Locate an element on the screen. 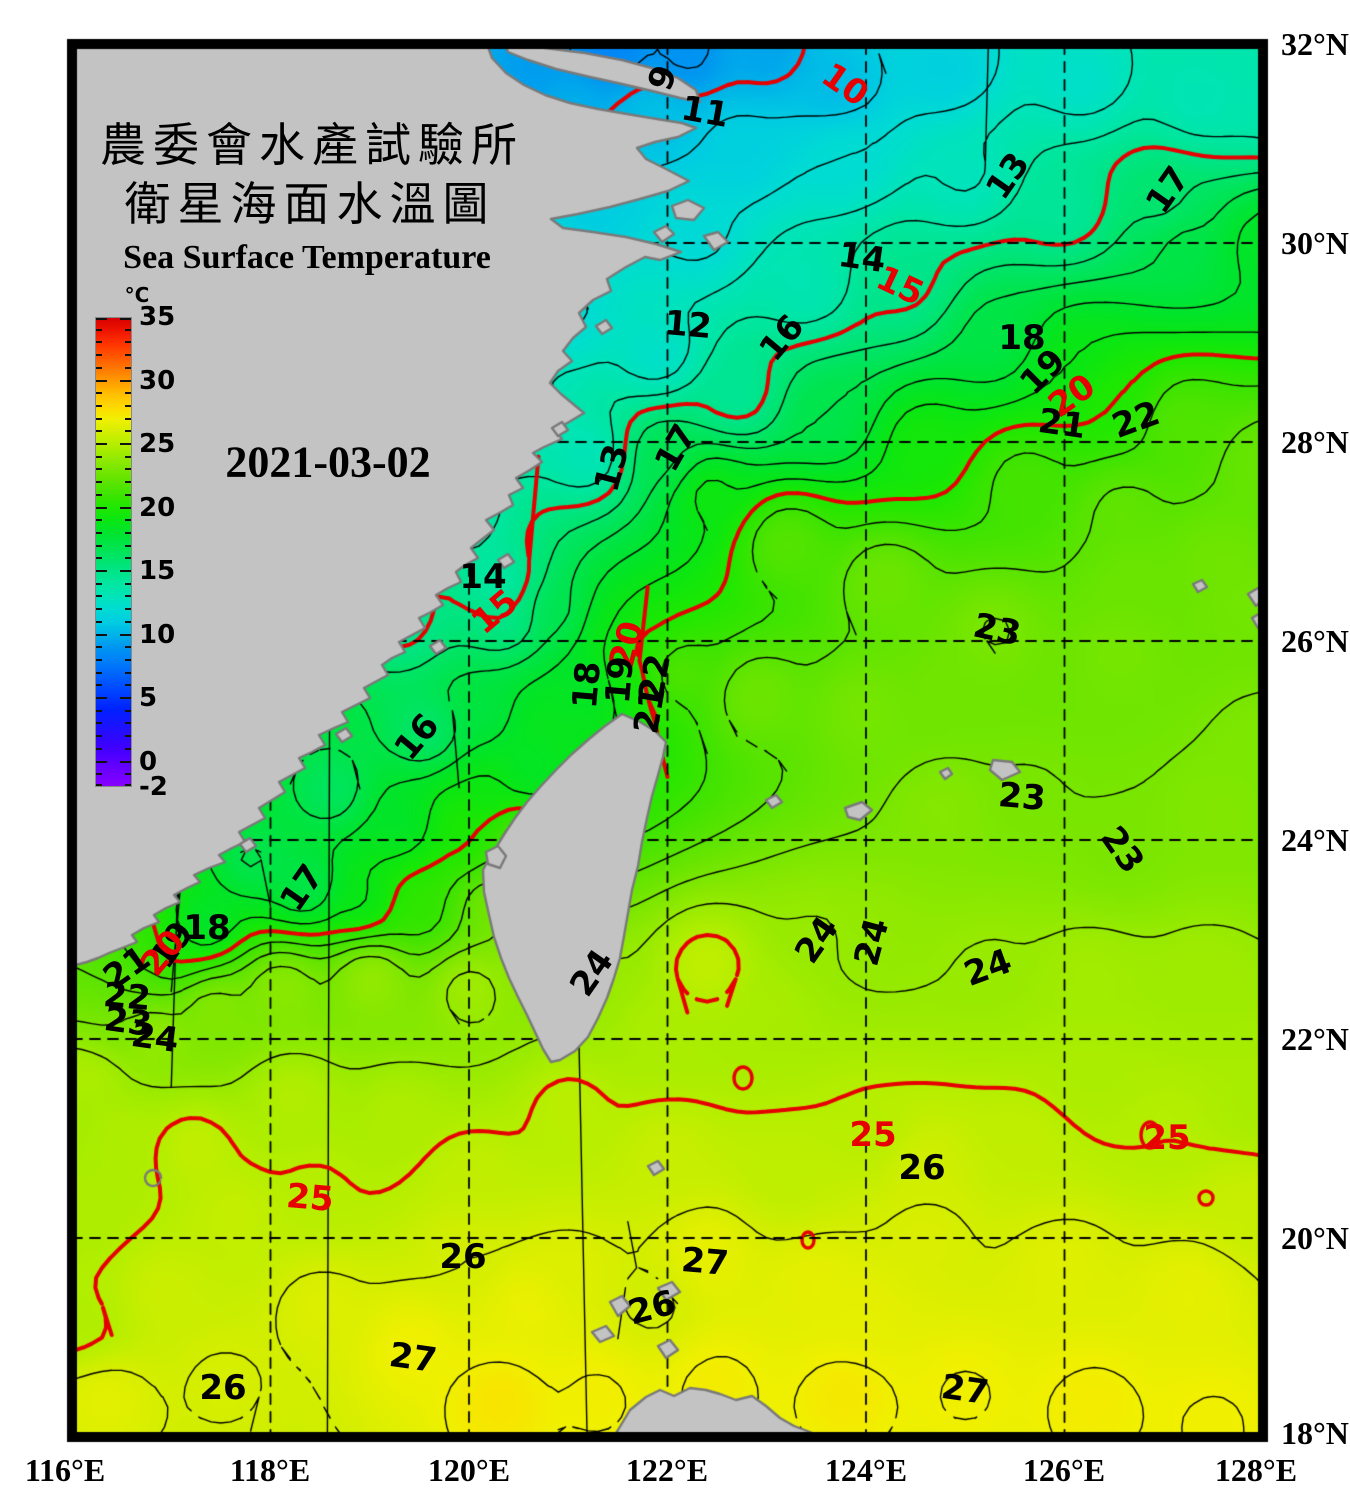 Image resolution: width=1350 pixels, height=1500 pixels. lon-tick-label: 128°E is located at coordinates (1256, 1470).